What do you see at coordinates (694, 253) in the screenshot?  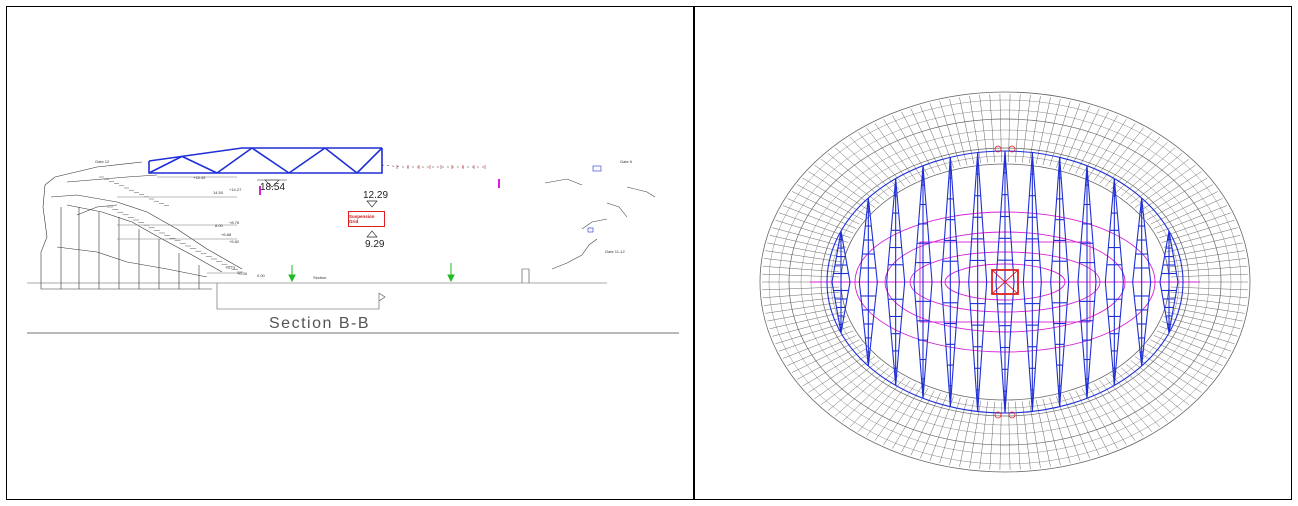 I see `panel-divider` at bounding box center [694, 253].